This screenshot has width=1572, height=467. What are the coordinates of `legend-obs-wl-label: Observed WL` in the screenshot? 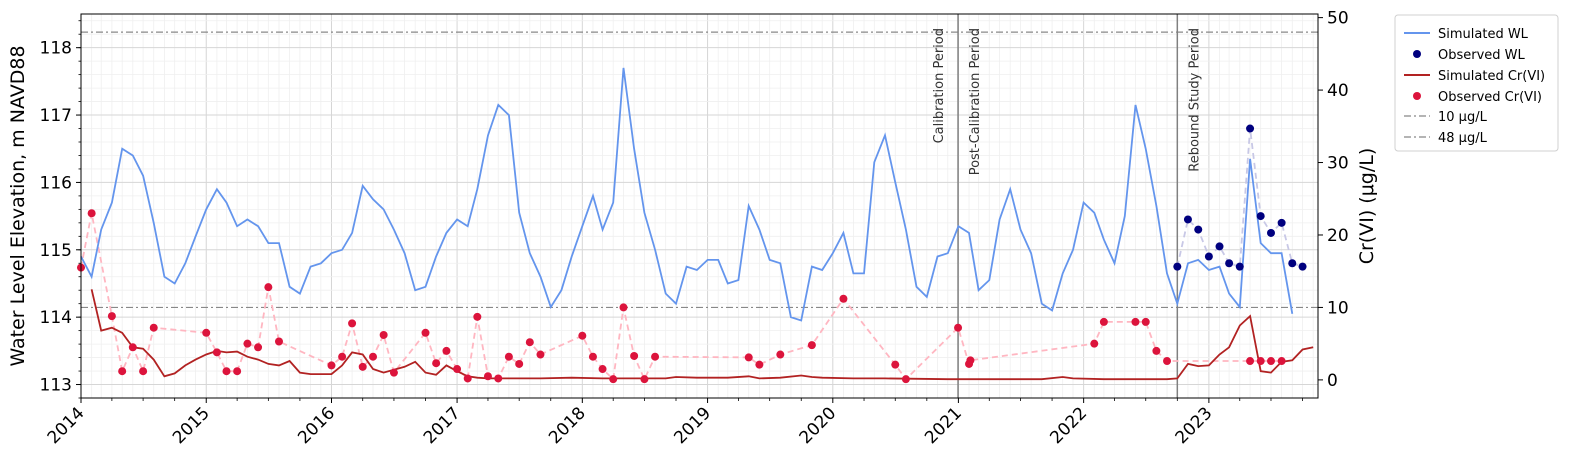 It's located at (1482, 55).